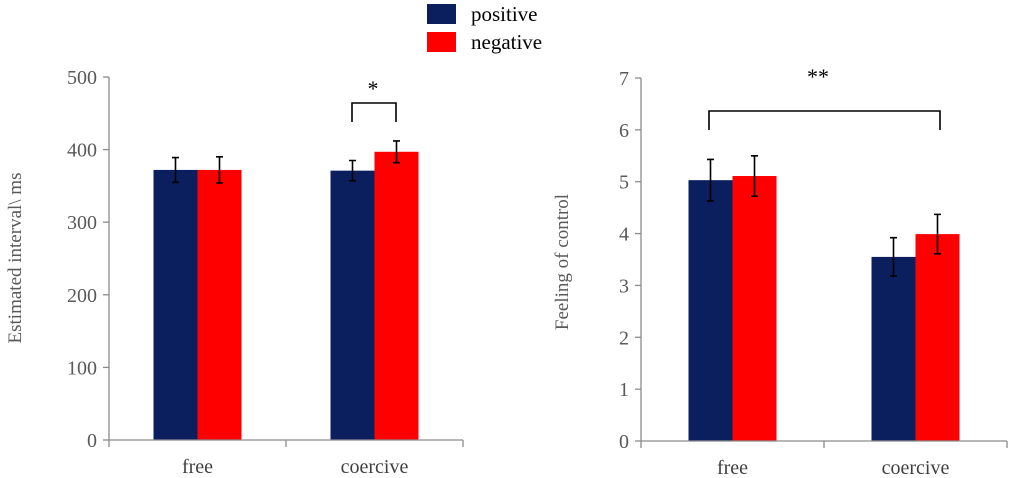  Describe the element at coordinates (175, 305) in the screenshot. I see `interval-bar-free-positive` at that location.